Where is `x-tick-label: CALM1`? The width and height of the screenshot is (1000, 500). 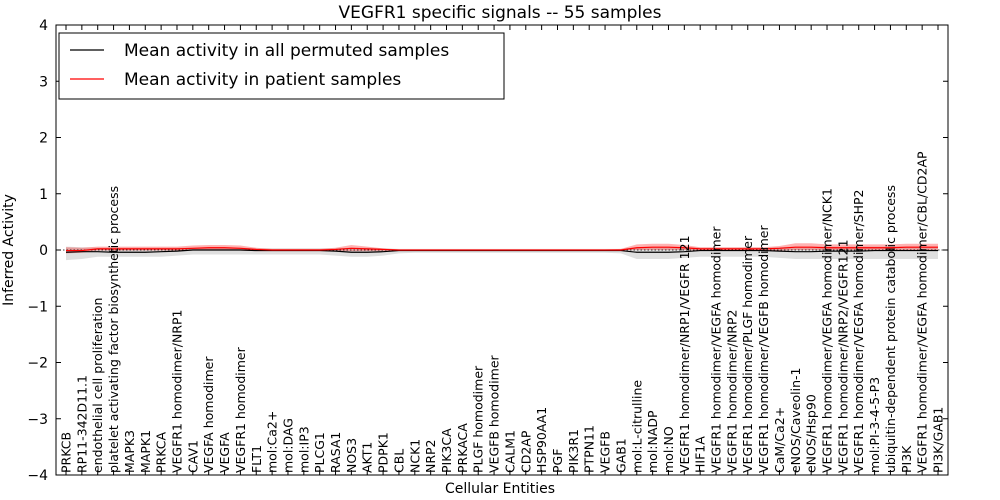
x-tick-label: CALM1 is located at coordinates (509, 451).